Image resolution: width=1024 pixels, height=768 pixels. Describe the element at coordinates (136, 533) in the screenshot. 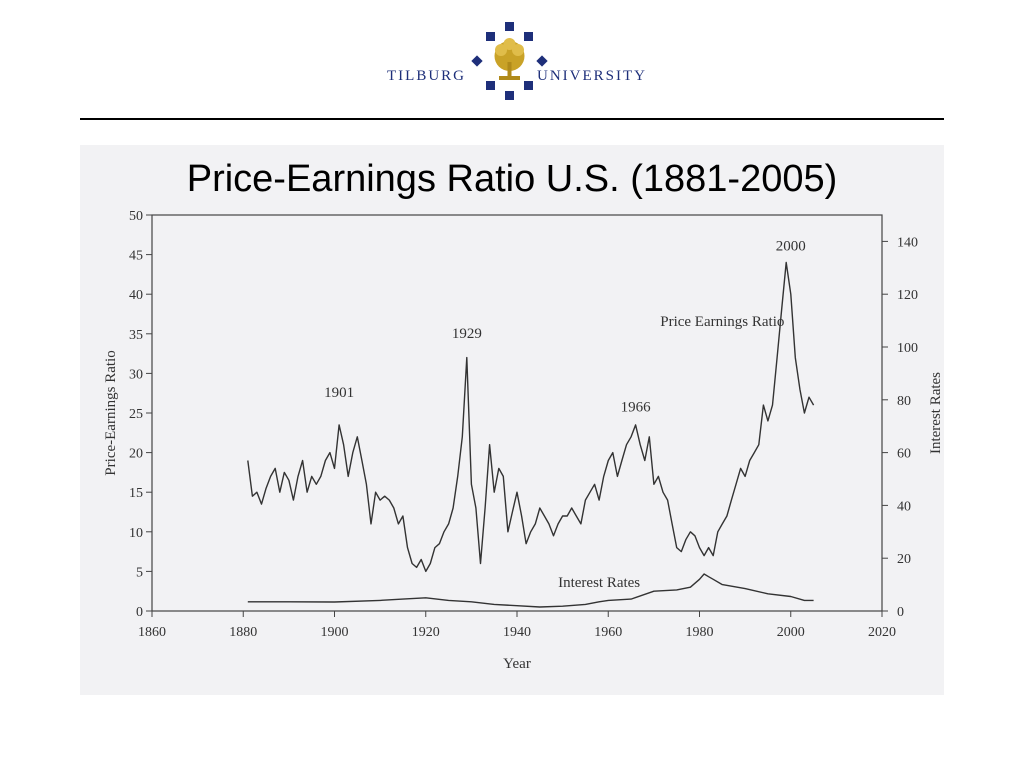

I see `y-left-tick-label: 10` at that location.